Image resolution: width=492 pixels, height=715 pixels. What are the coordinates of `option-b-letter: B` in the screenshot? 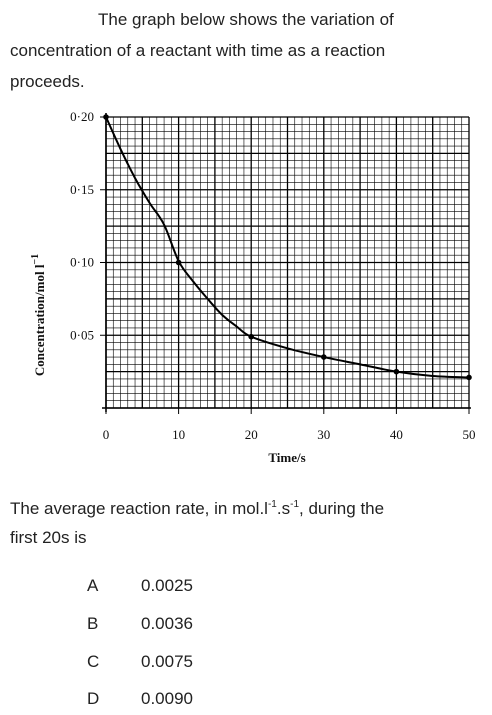 It's located at (93, 623).